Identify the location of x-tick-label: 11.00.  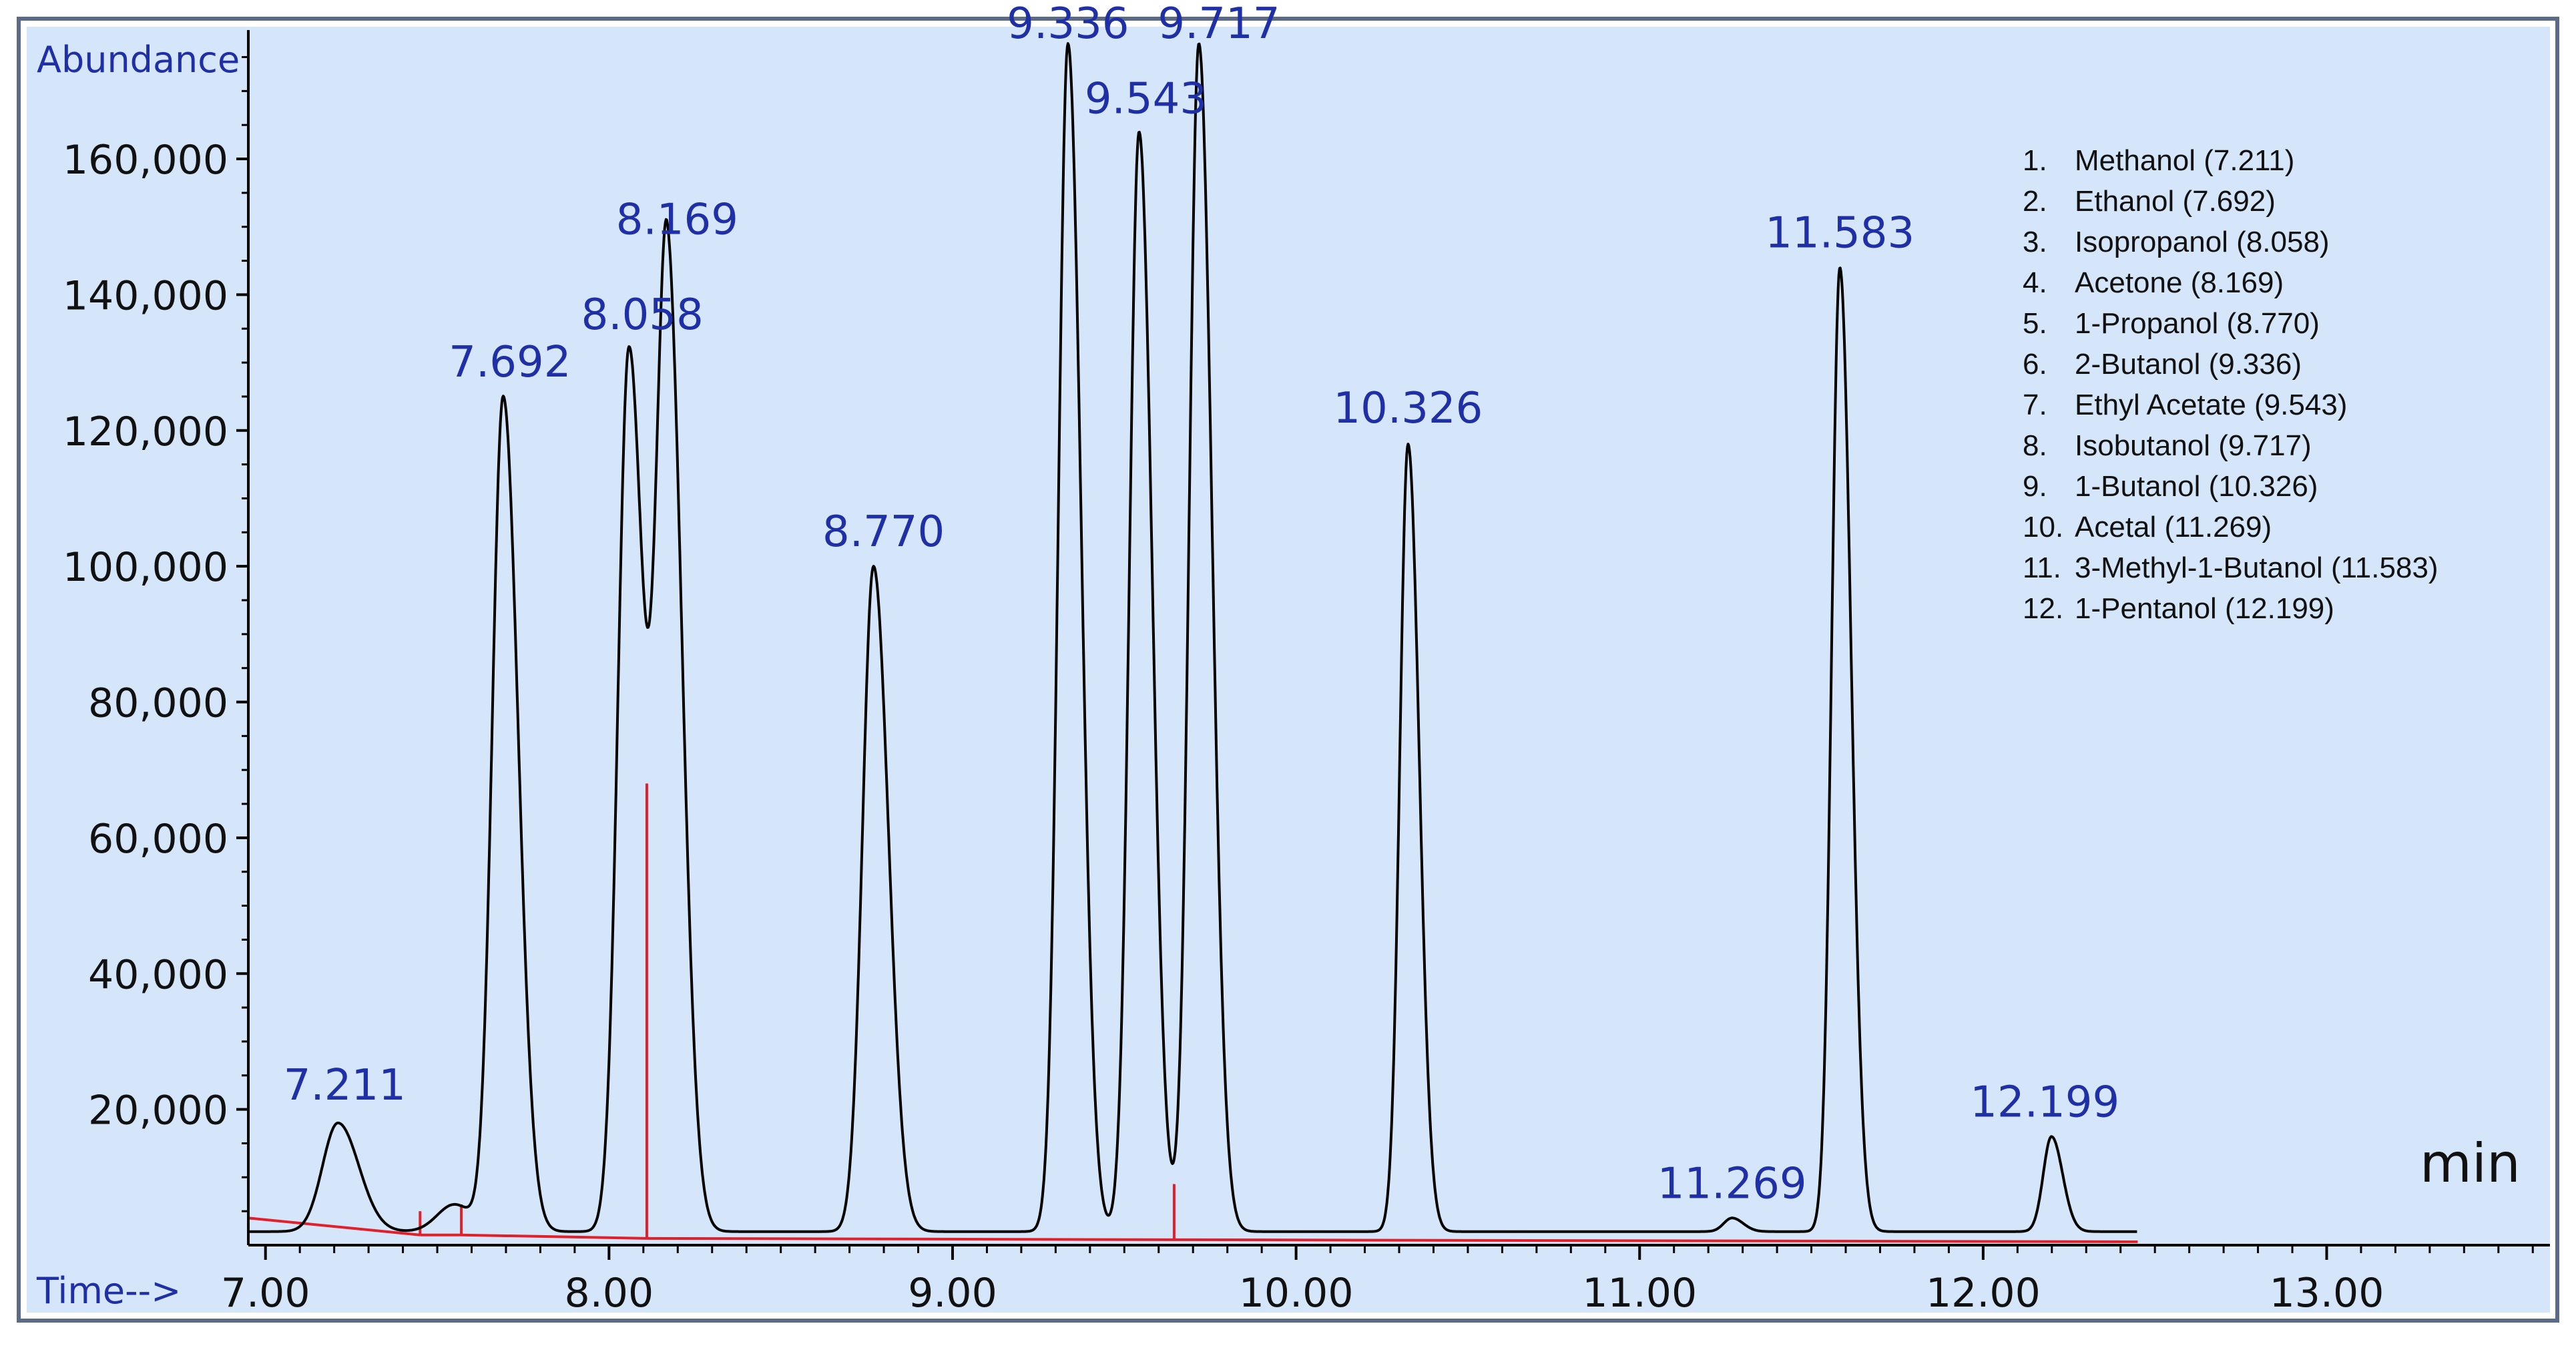
(1639, 1293).